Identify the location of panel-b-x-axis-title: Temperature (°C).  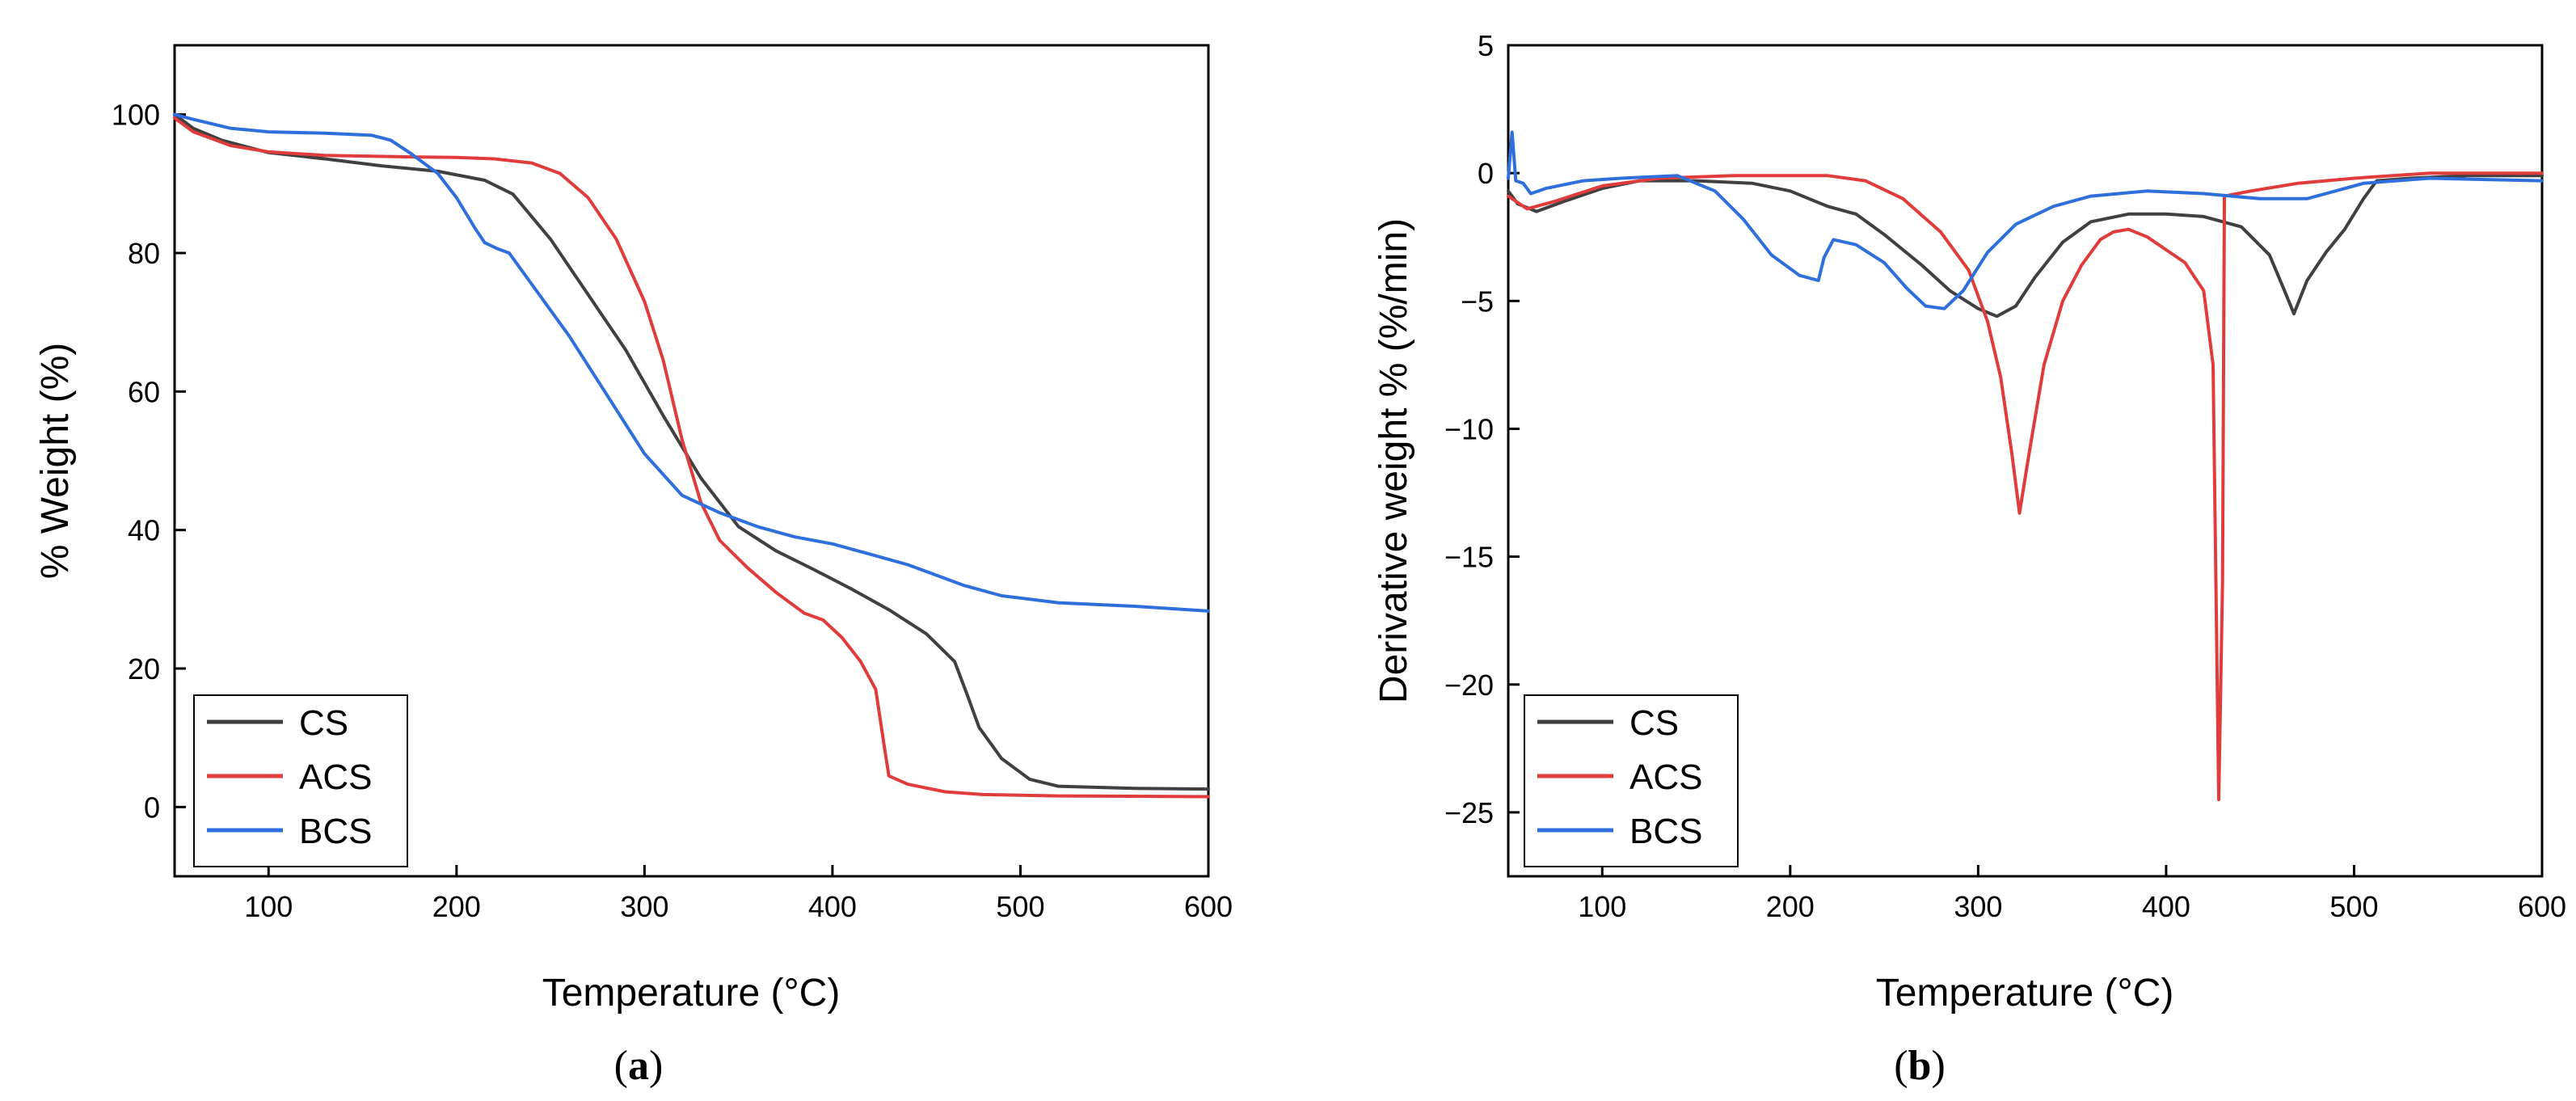
(2025, 993).